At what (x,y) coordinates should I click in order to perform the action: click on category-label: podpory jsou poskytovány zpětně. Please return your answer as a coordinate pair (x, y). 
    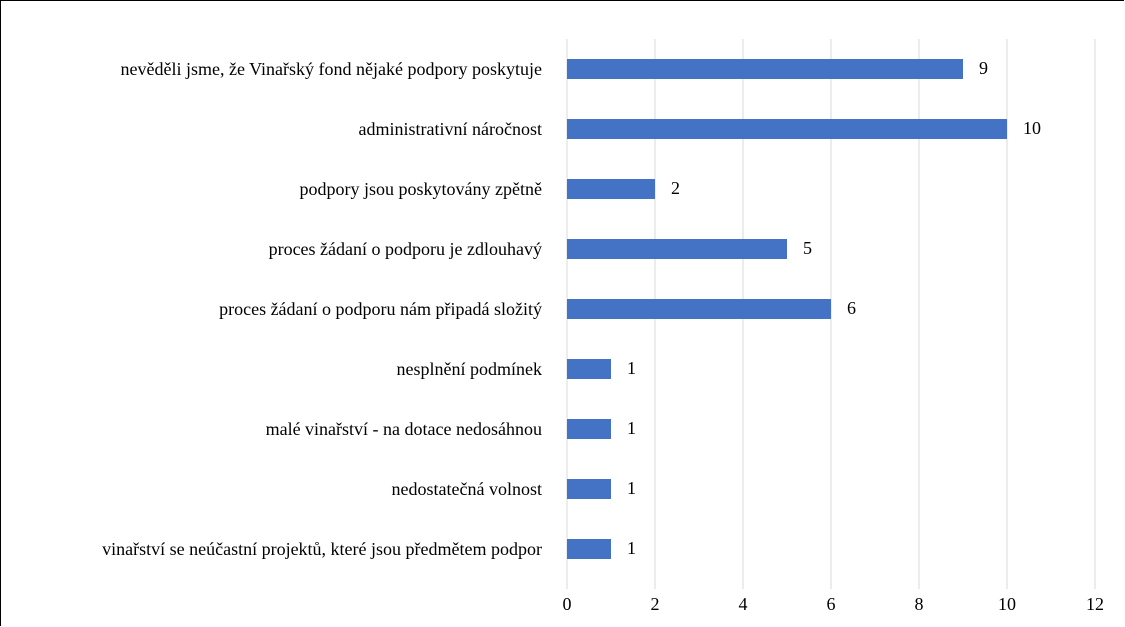
    Looking at the image, I should click on (420, 189).